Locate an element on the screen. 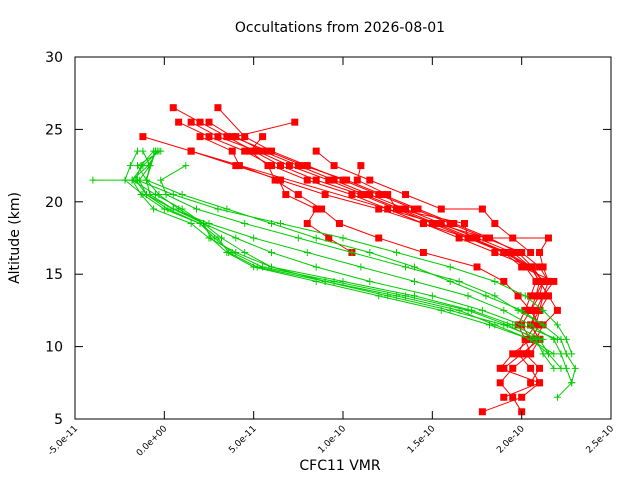  y-tick-label: 25 is located at coordinates (54, 130).